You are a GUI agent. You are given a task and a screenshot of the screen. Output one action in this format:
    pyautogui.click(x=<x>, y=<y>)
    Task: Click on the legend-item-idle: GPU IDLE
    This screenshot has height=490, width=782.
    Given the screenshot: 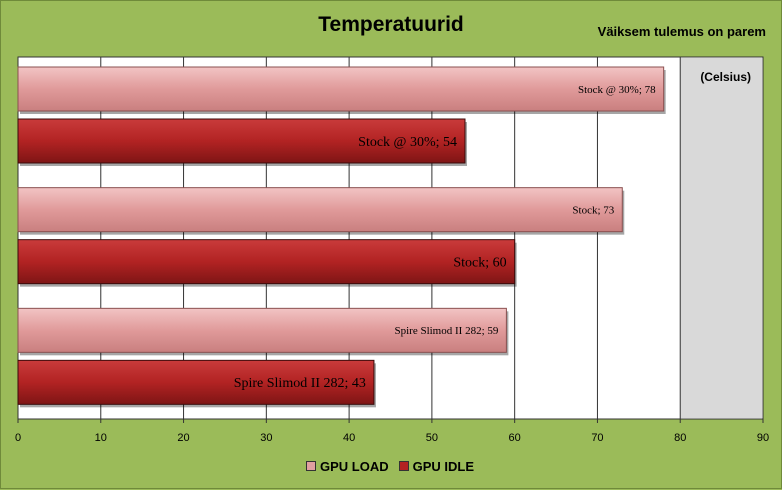 What is the action you would take?
    pyautogui.click(x=436, y=466)
    